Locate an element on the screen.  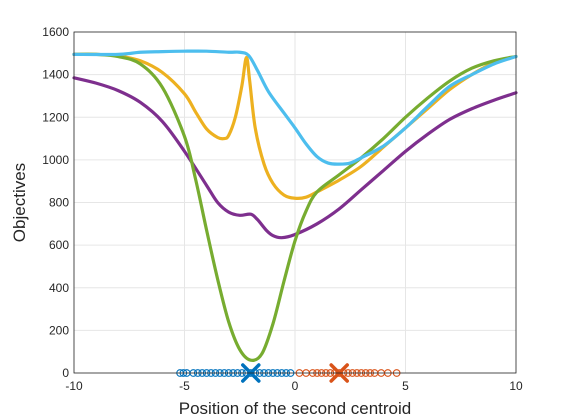
y-tick-label: 600 is located at coordinates (59, 245).